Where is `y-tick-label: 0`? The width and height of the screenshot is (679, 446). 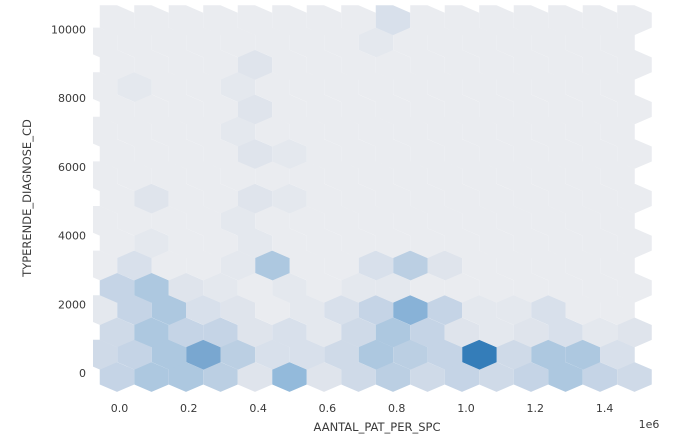 y-tick-label: 0 is located at coordinates (82, 373).